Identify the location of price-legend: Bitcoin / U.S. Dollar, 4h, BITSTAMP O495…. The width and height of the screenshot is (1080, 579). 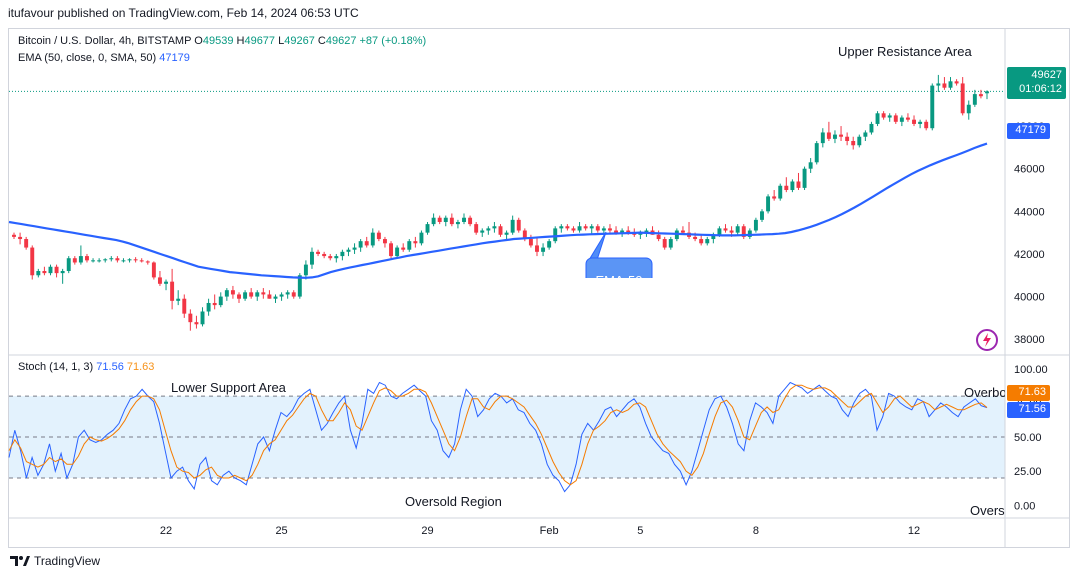
(222, 41).